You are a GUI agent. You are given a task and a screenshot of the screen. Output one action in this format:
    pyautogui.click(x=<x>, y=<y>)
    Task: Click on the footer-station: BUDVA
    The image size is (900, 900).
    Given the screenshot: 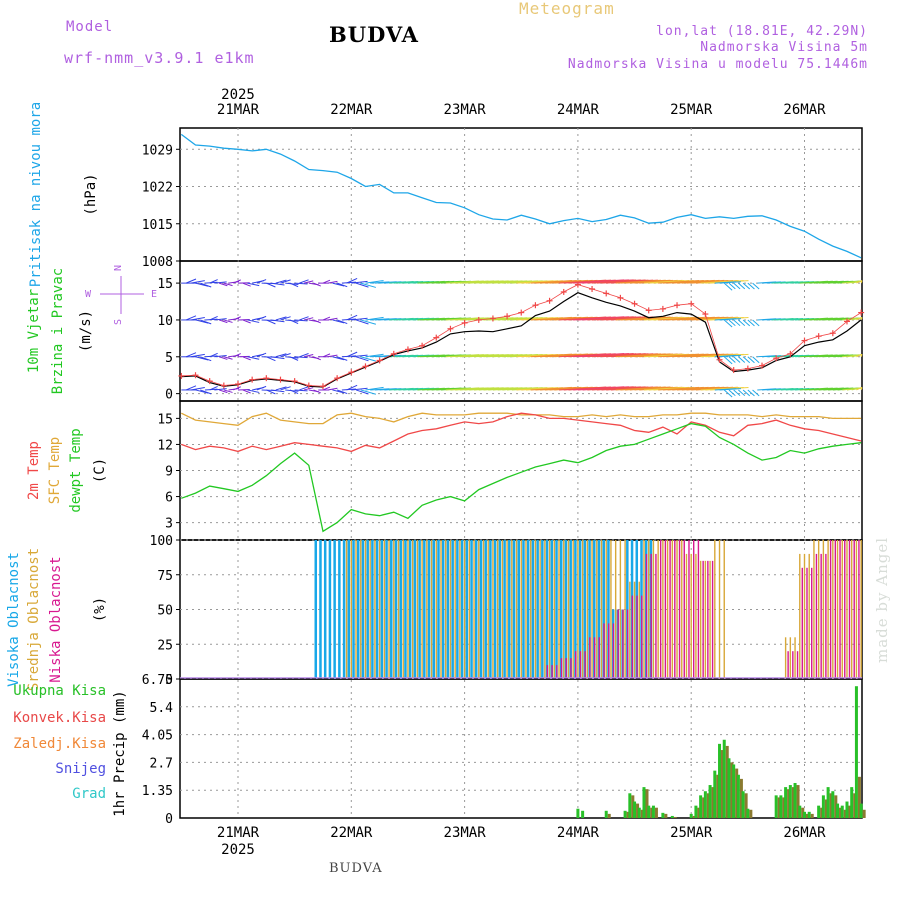 What is the action you would take?
    pyautogui.click(x=356, y=868)
    